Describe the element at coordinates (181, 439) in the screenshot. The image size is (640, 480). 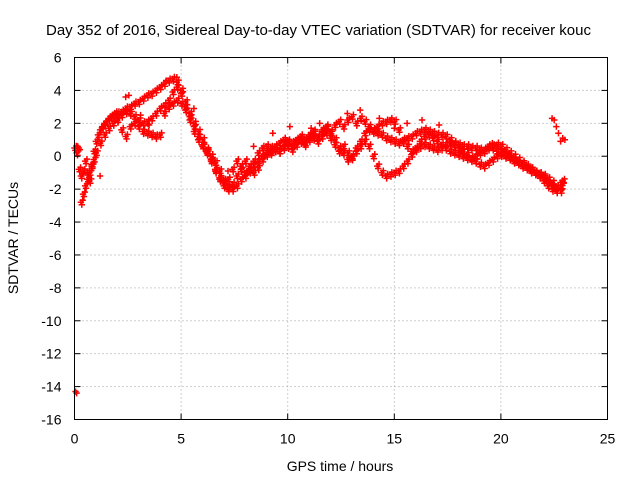
I see `x-tick-label: 5` at that location.